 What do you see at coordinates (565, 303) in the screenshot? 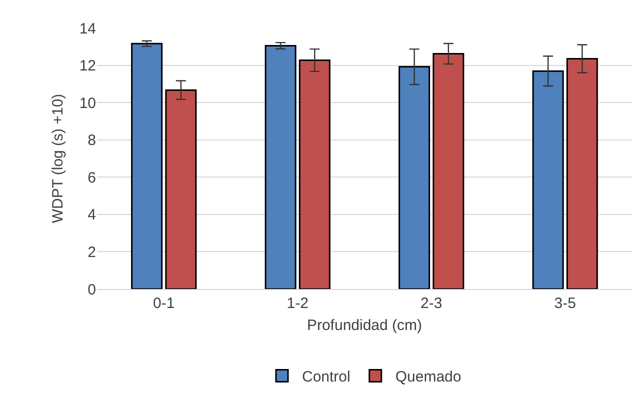
I see `x-tick-label: 3-5` at bounding box center [565, 303].